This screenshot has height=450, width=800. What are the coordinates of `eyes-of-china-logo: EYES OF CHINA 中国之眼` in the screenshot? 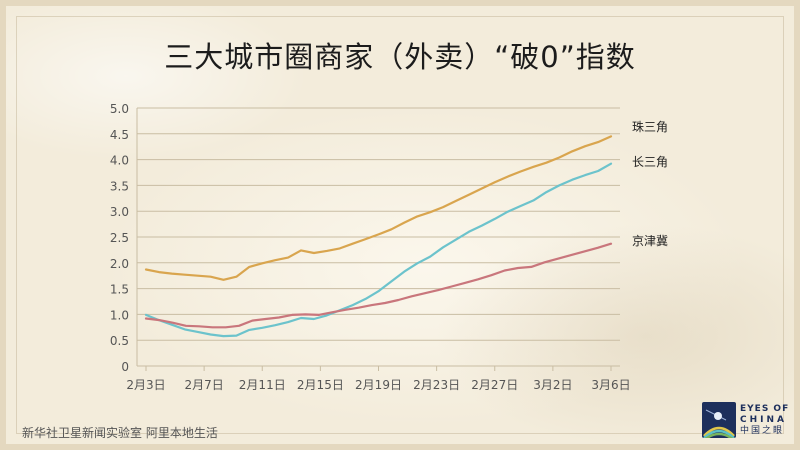 It's located at (748, 422).